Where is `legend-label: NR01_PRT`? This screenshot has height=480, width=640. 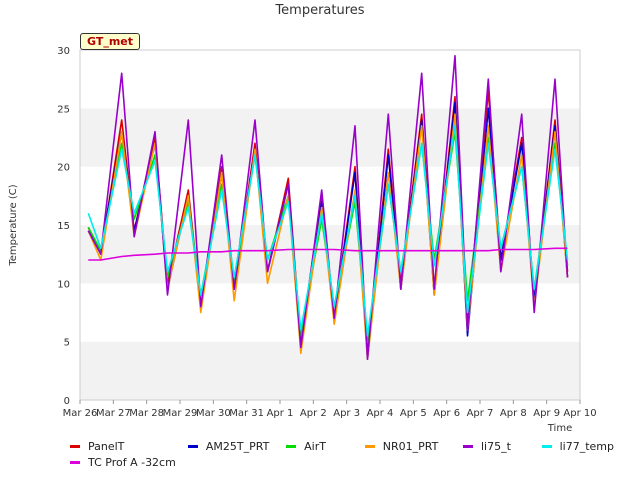
legend-label: NR01_PRT is located at coordinates (410, 446).